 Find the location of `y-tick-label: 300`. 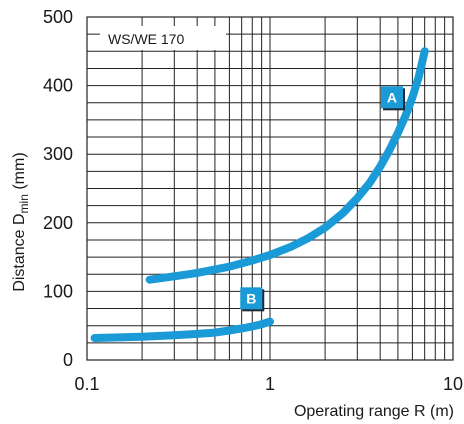

y-tick-label: 300 is located at coordinates (58, 154).